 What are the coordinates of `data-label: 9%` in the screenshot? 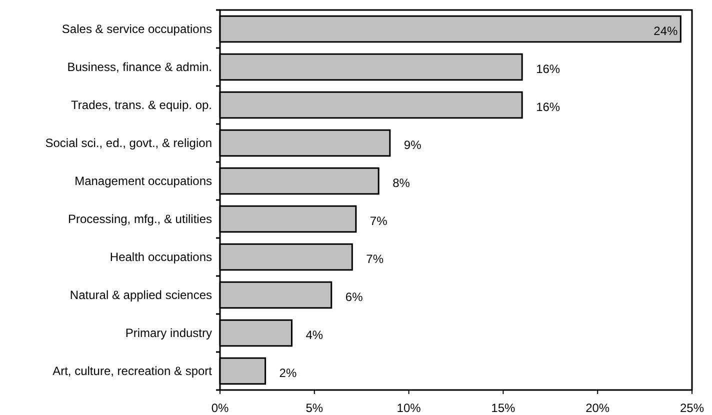 It's located at (413, 145).